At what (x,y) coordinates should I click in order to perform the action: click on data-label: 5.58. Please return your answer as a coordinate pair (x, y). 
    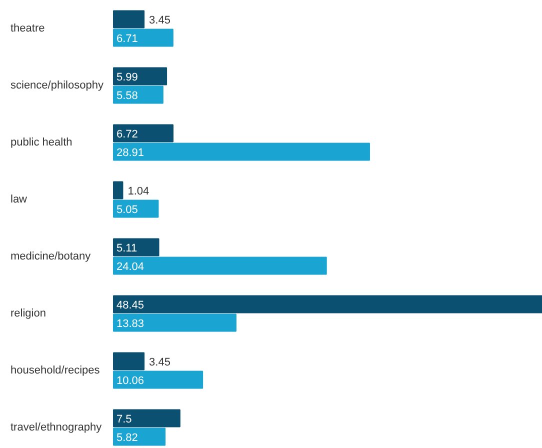
    Looking at the image, I should click on (127, 96).